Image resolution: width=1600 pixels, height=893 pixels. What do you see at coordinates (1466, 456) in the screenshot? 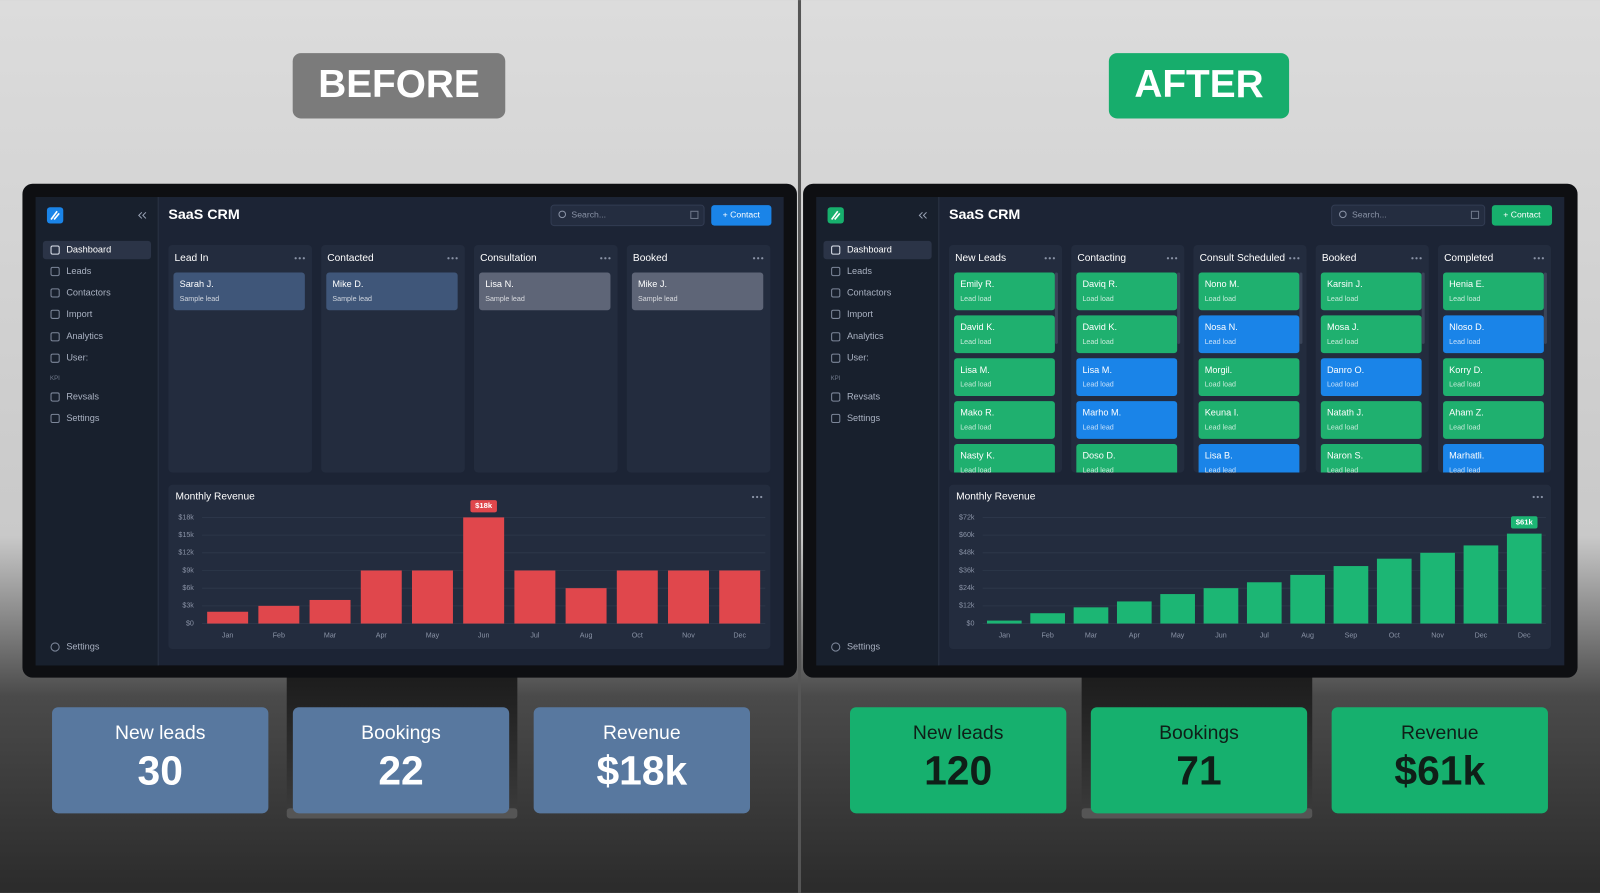
I see `lead-name: Marhatli.` at bounding box center [1466, 456].